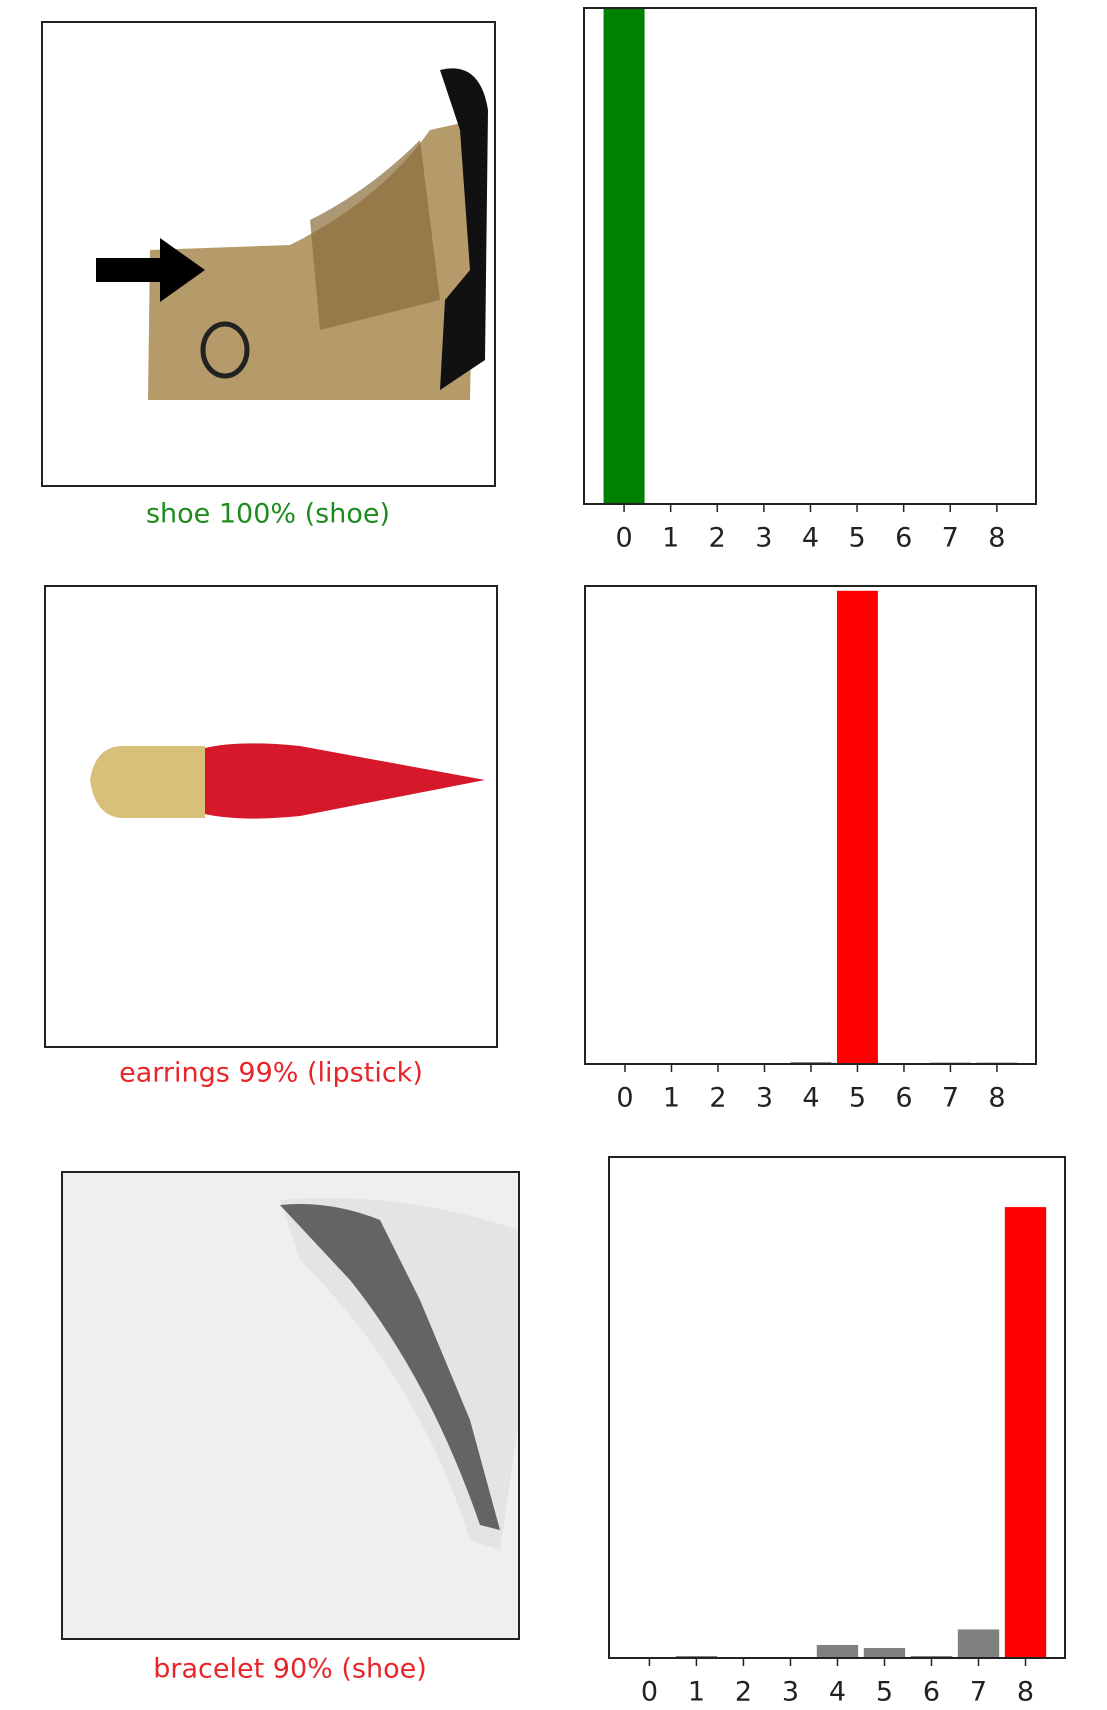 The image size is (1107, 1710). I want to click on shoe-image, so click(268, 254).